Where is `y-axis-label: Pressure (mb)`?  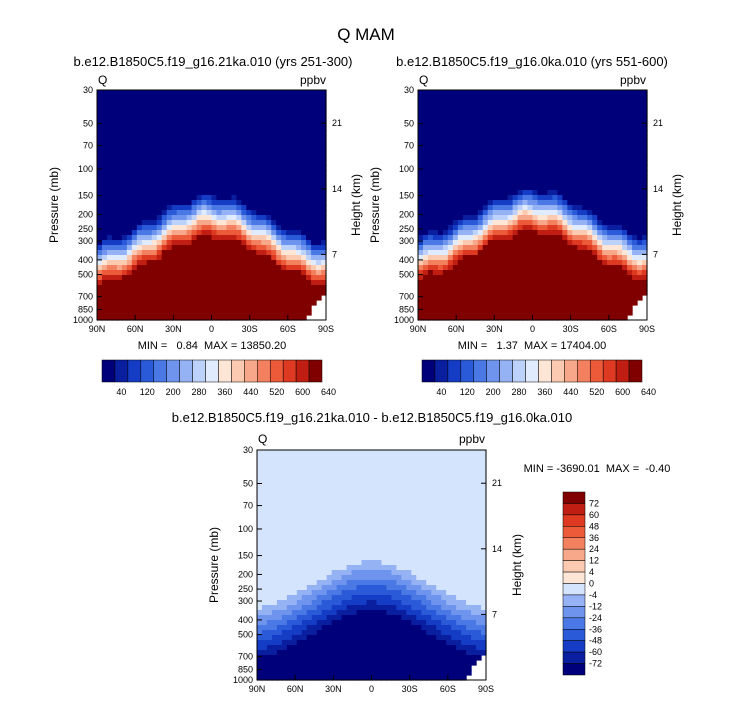 y-axis-label: Pressure (mb) is located at coordinates (375, 205).